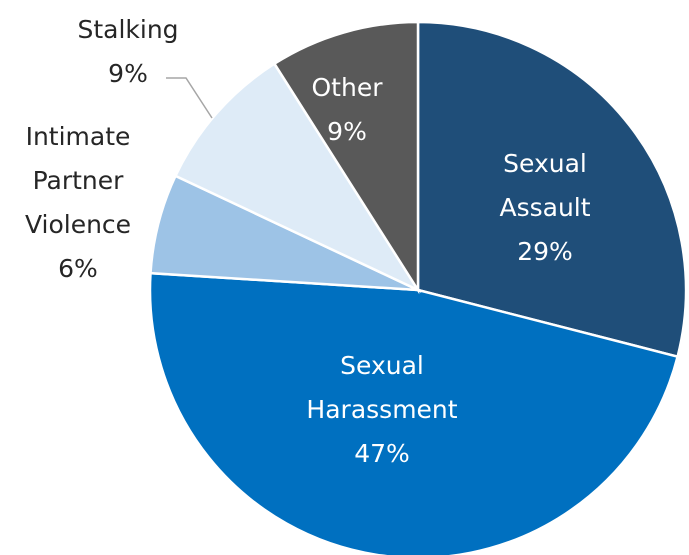 The width and height of the screenshot is (689, 555). I want to click on pie-slice, so click(346, 157).